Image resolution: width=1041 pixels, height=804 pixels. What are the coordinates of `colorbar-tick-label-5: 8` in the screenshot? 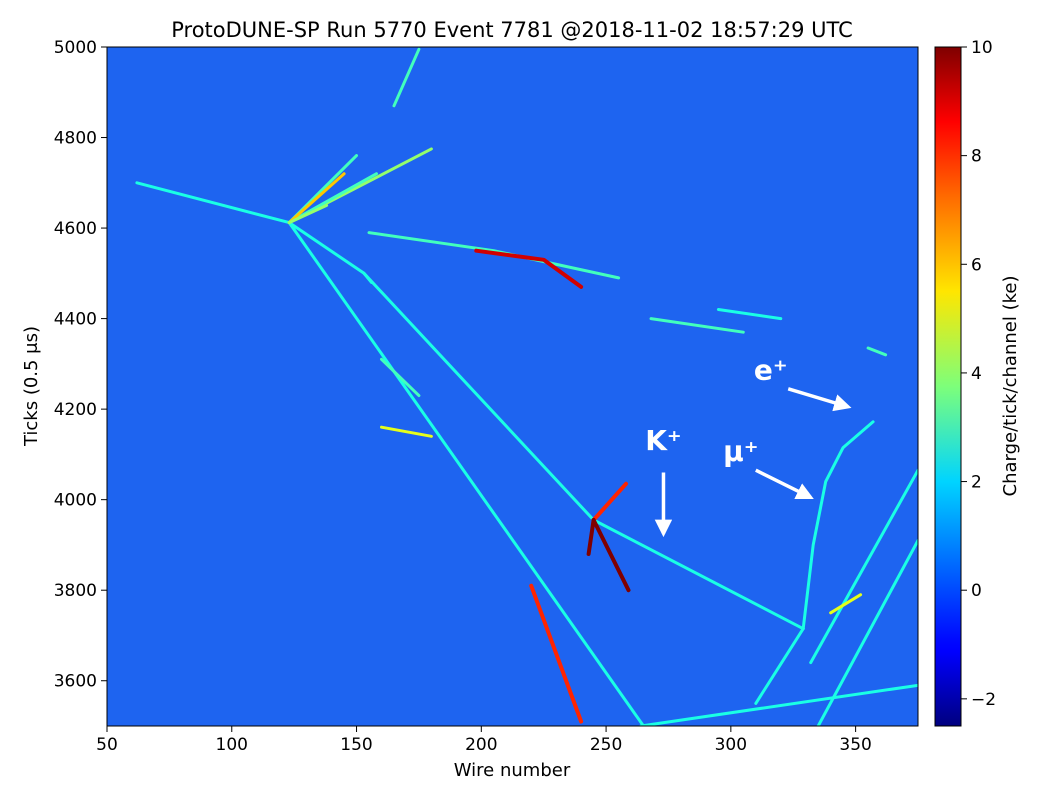 It's located at (976, 157).